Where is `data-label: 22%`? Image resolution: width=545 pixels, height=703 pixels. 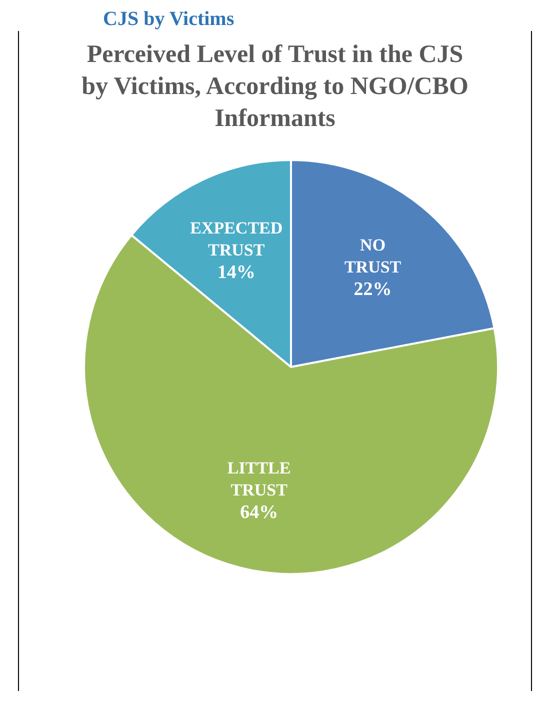
data-label: 22% is located at coordinates (373, 289).